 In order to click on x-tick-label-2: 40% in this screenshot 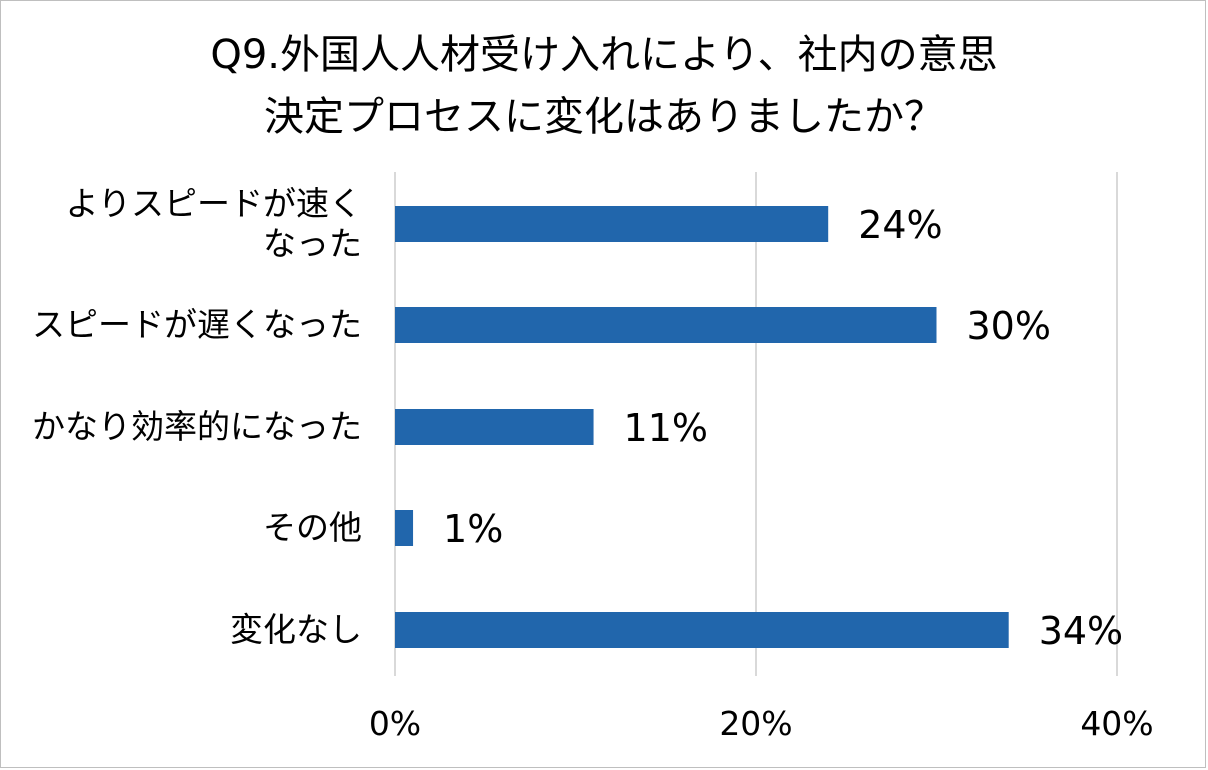, I will do `click(1116, 723)`.